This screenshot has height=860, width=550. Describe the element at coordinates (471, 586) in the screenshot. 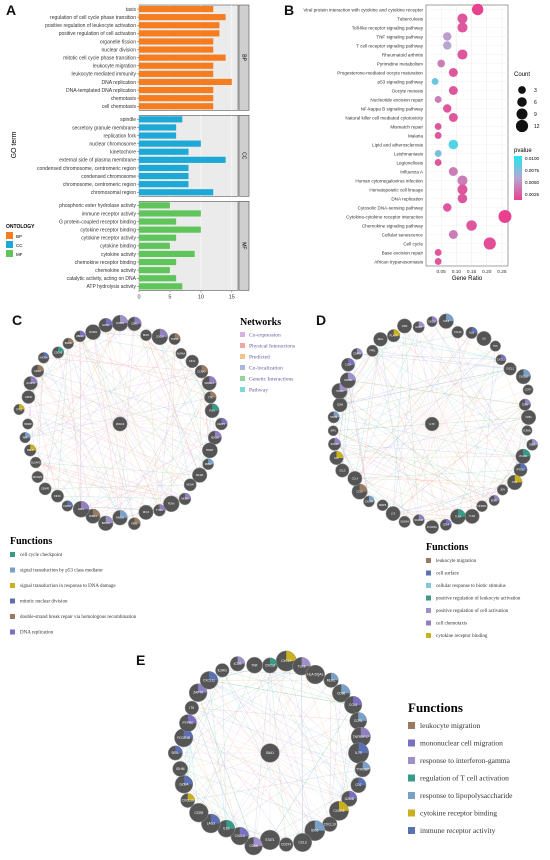

I see `function-label: cellular response to biotic stimulus` at that location.